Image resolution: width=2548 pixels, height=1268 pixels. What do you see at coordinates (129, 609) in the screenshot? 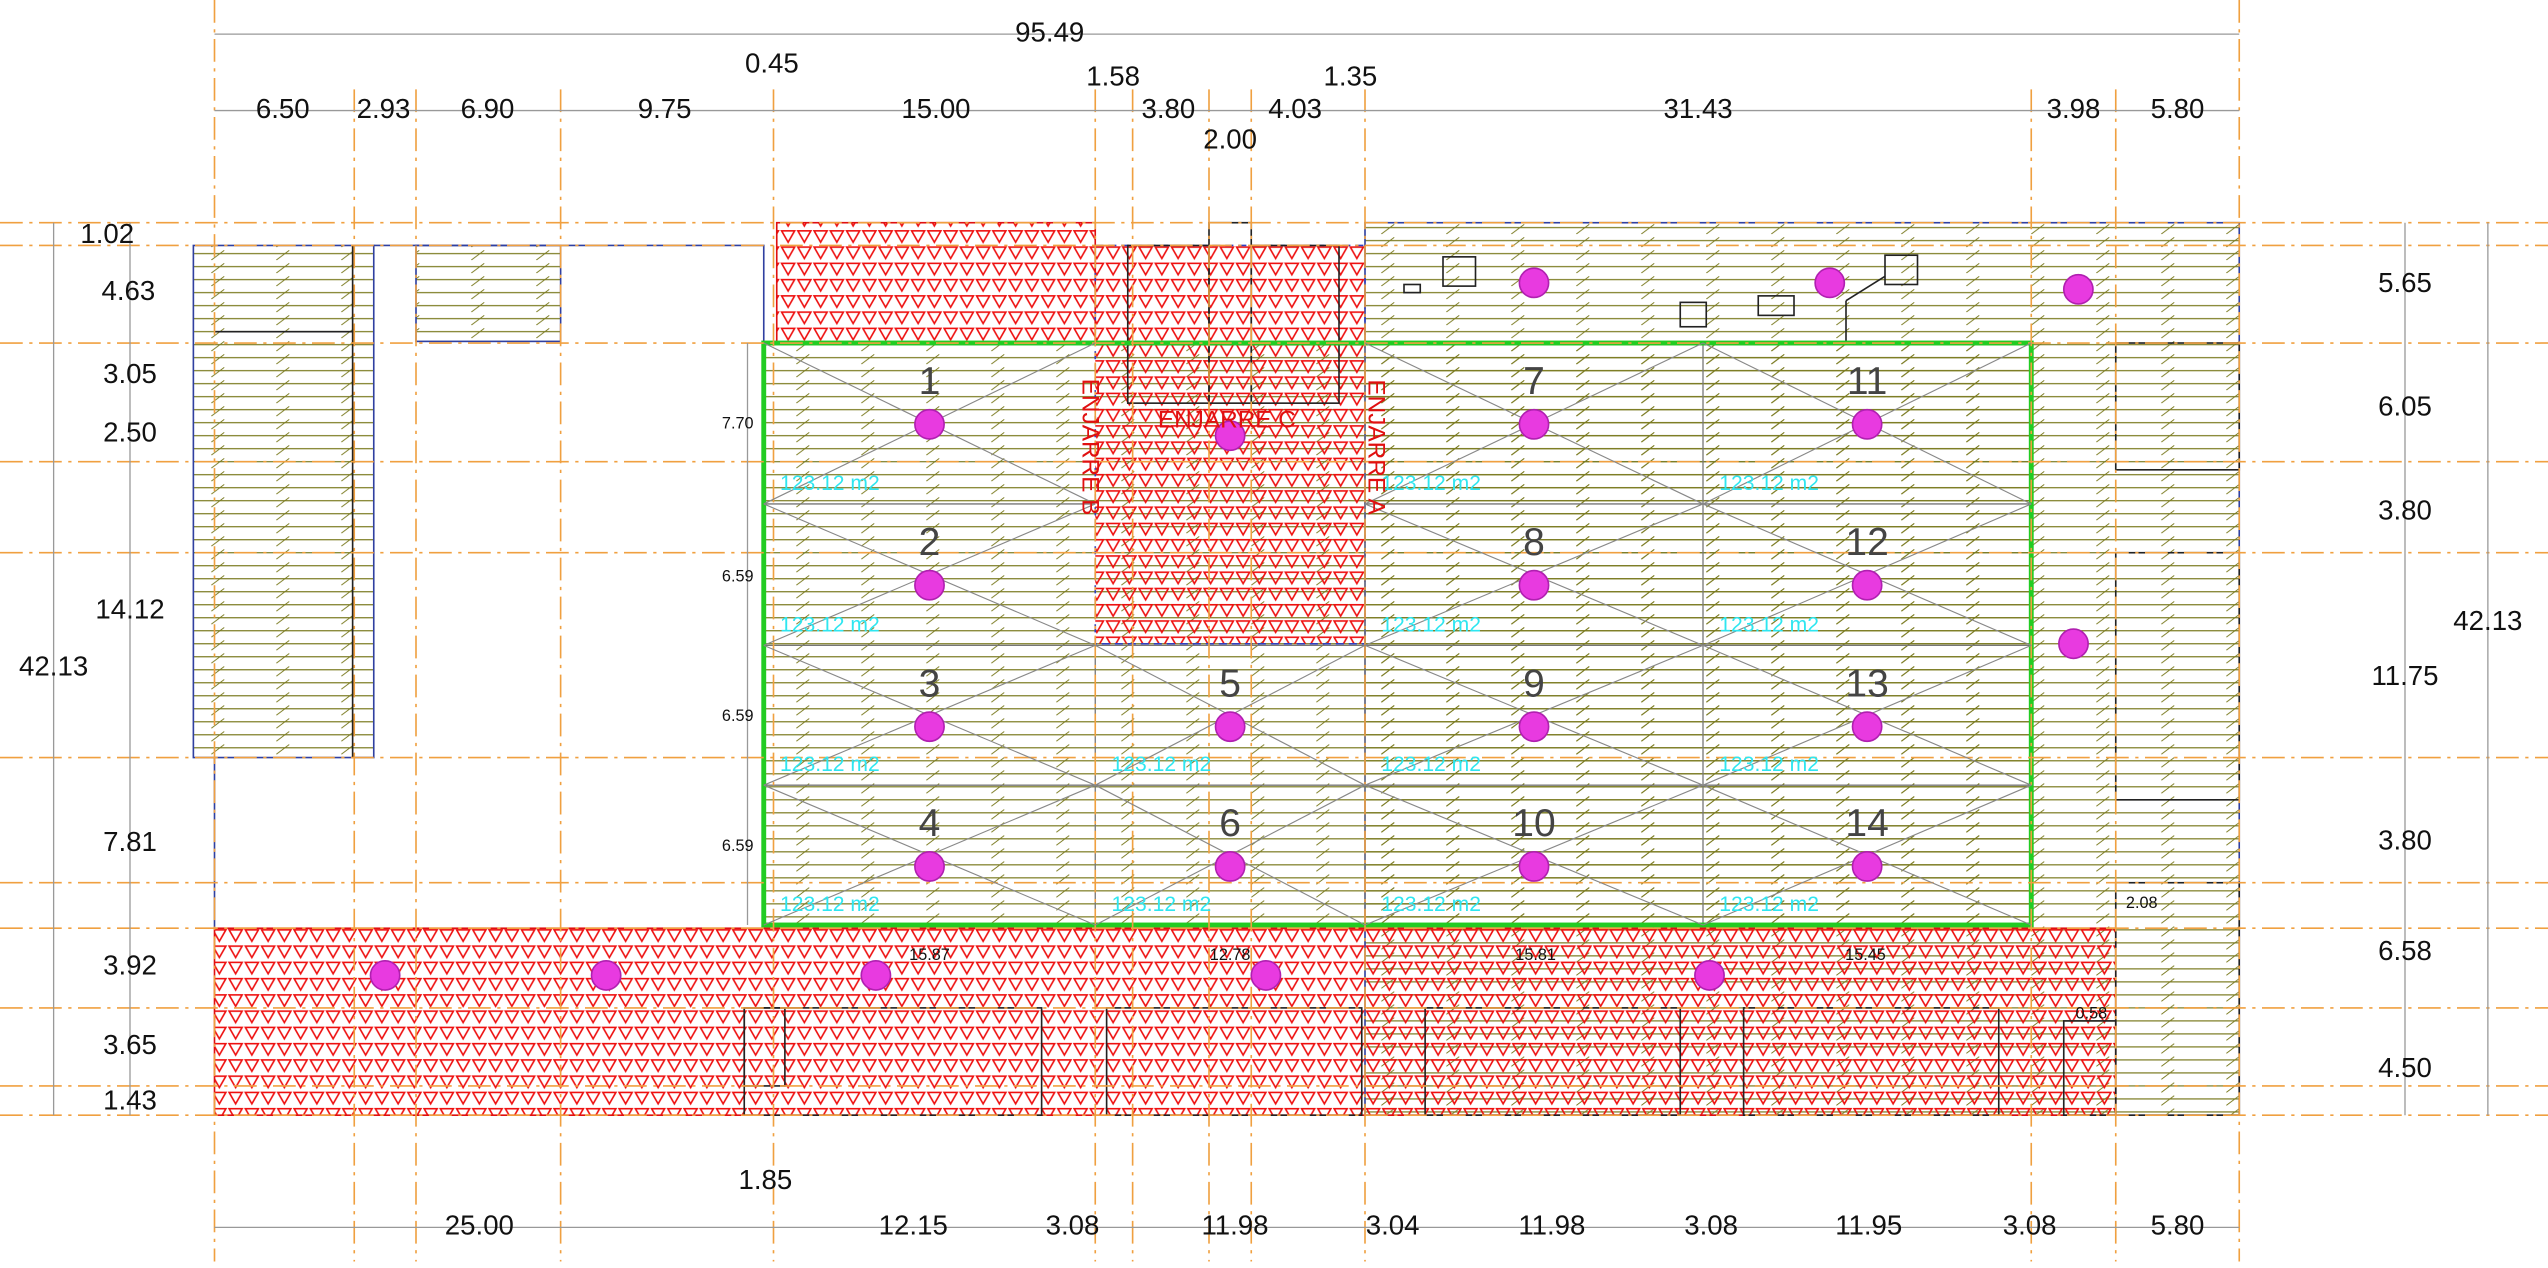
I see `dimension-label: 14.12` at bounding box center [129, 609].